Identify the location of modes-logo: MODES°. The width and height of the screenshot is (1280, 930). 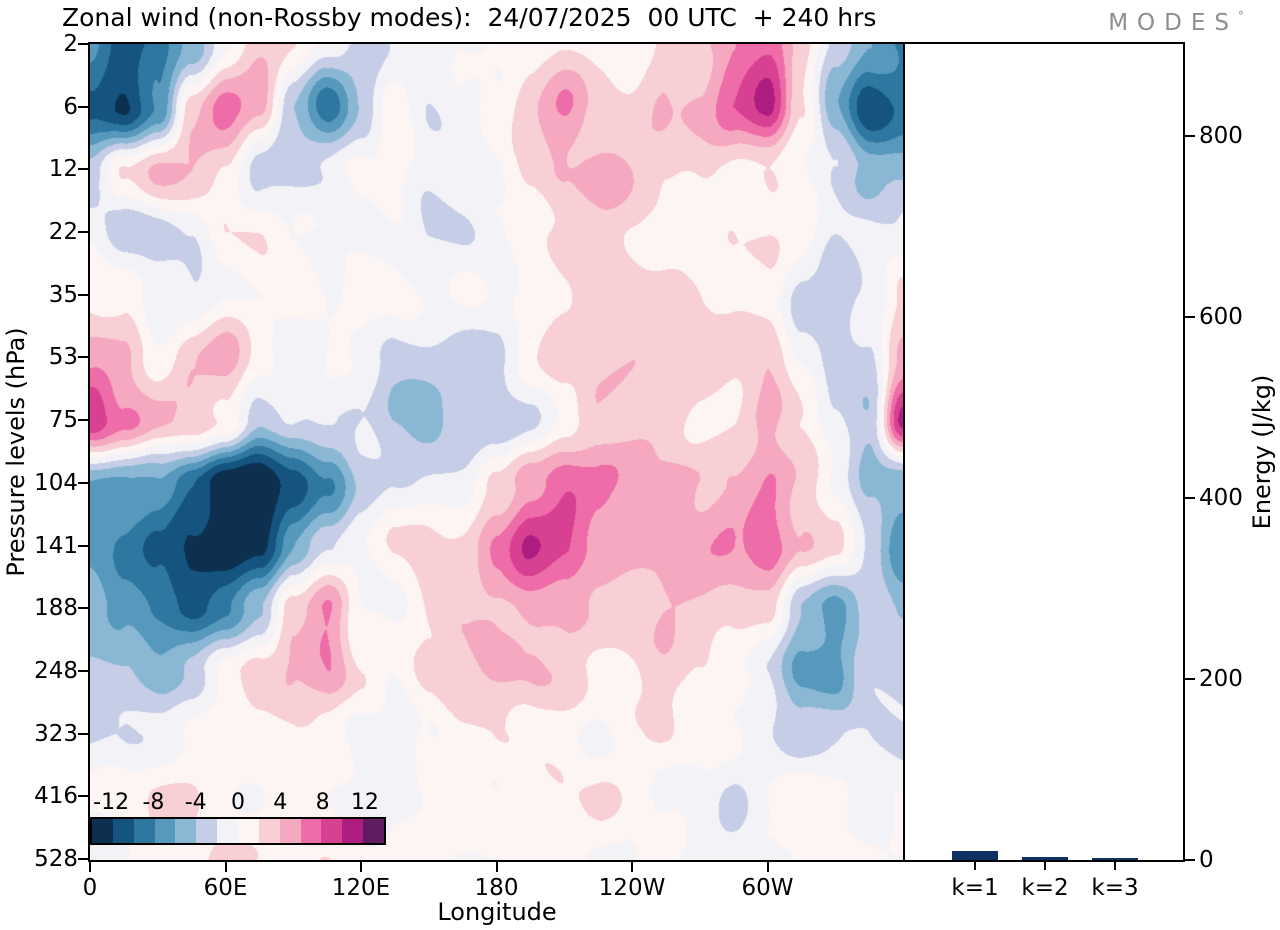
(1176, 22).